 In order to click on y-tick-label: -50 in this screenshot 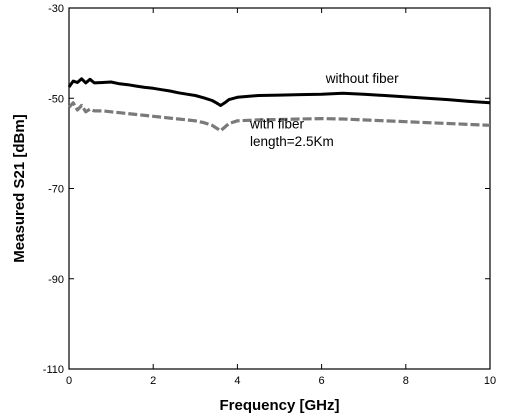, I will do `click(56, 99)`.